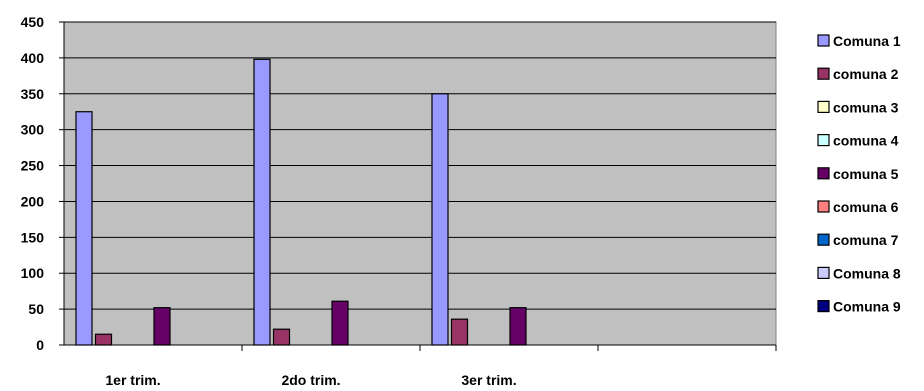 The height and width of the screenshot is (391, 924). I want to click on y-tick-label: 200, so click(33, 201).